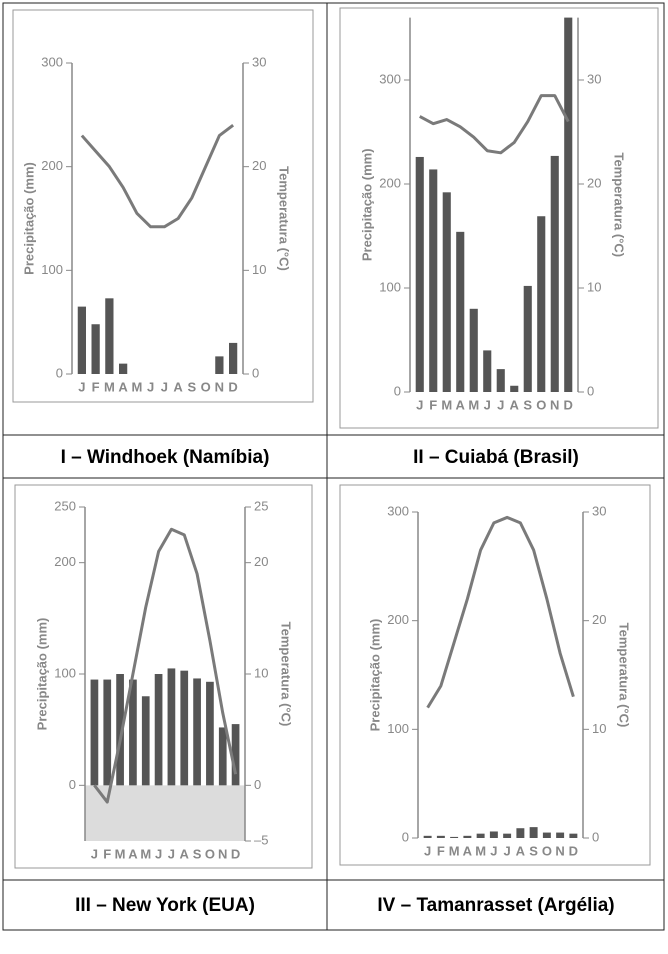  I want to click on caption: I – Windhoek (Namíbia), so click(165, 457).